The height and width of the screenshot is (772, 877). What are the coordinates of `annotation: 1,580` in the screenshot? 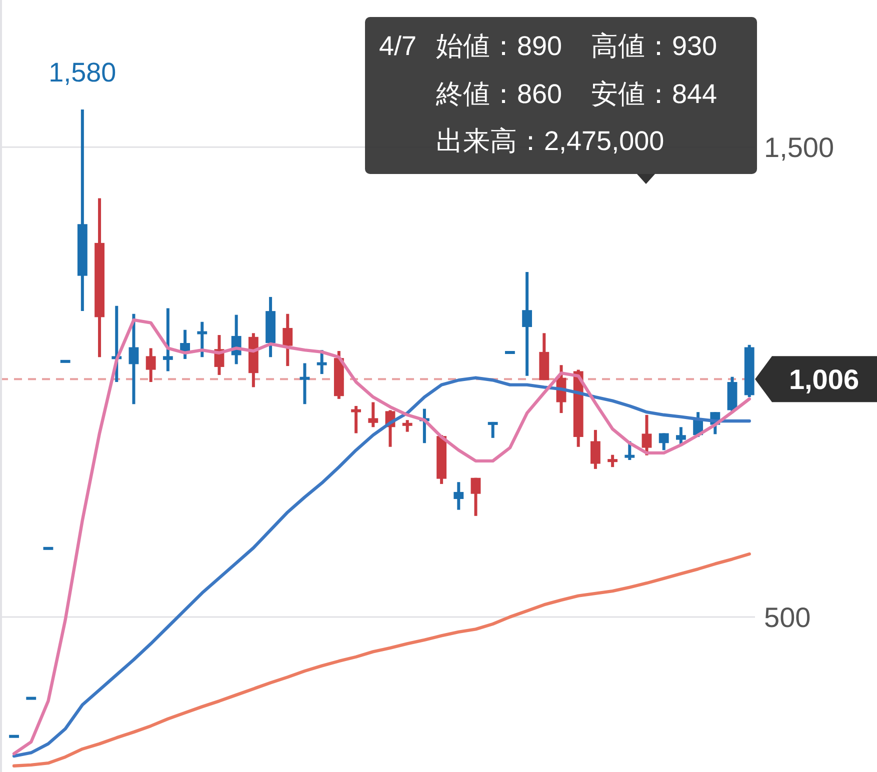 It's located at (82, 72).